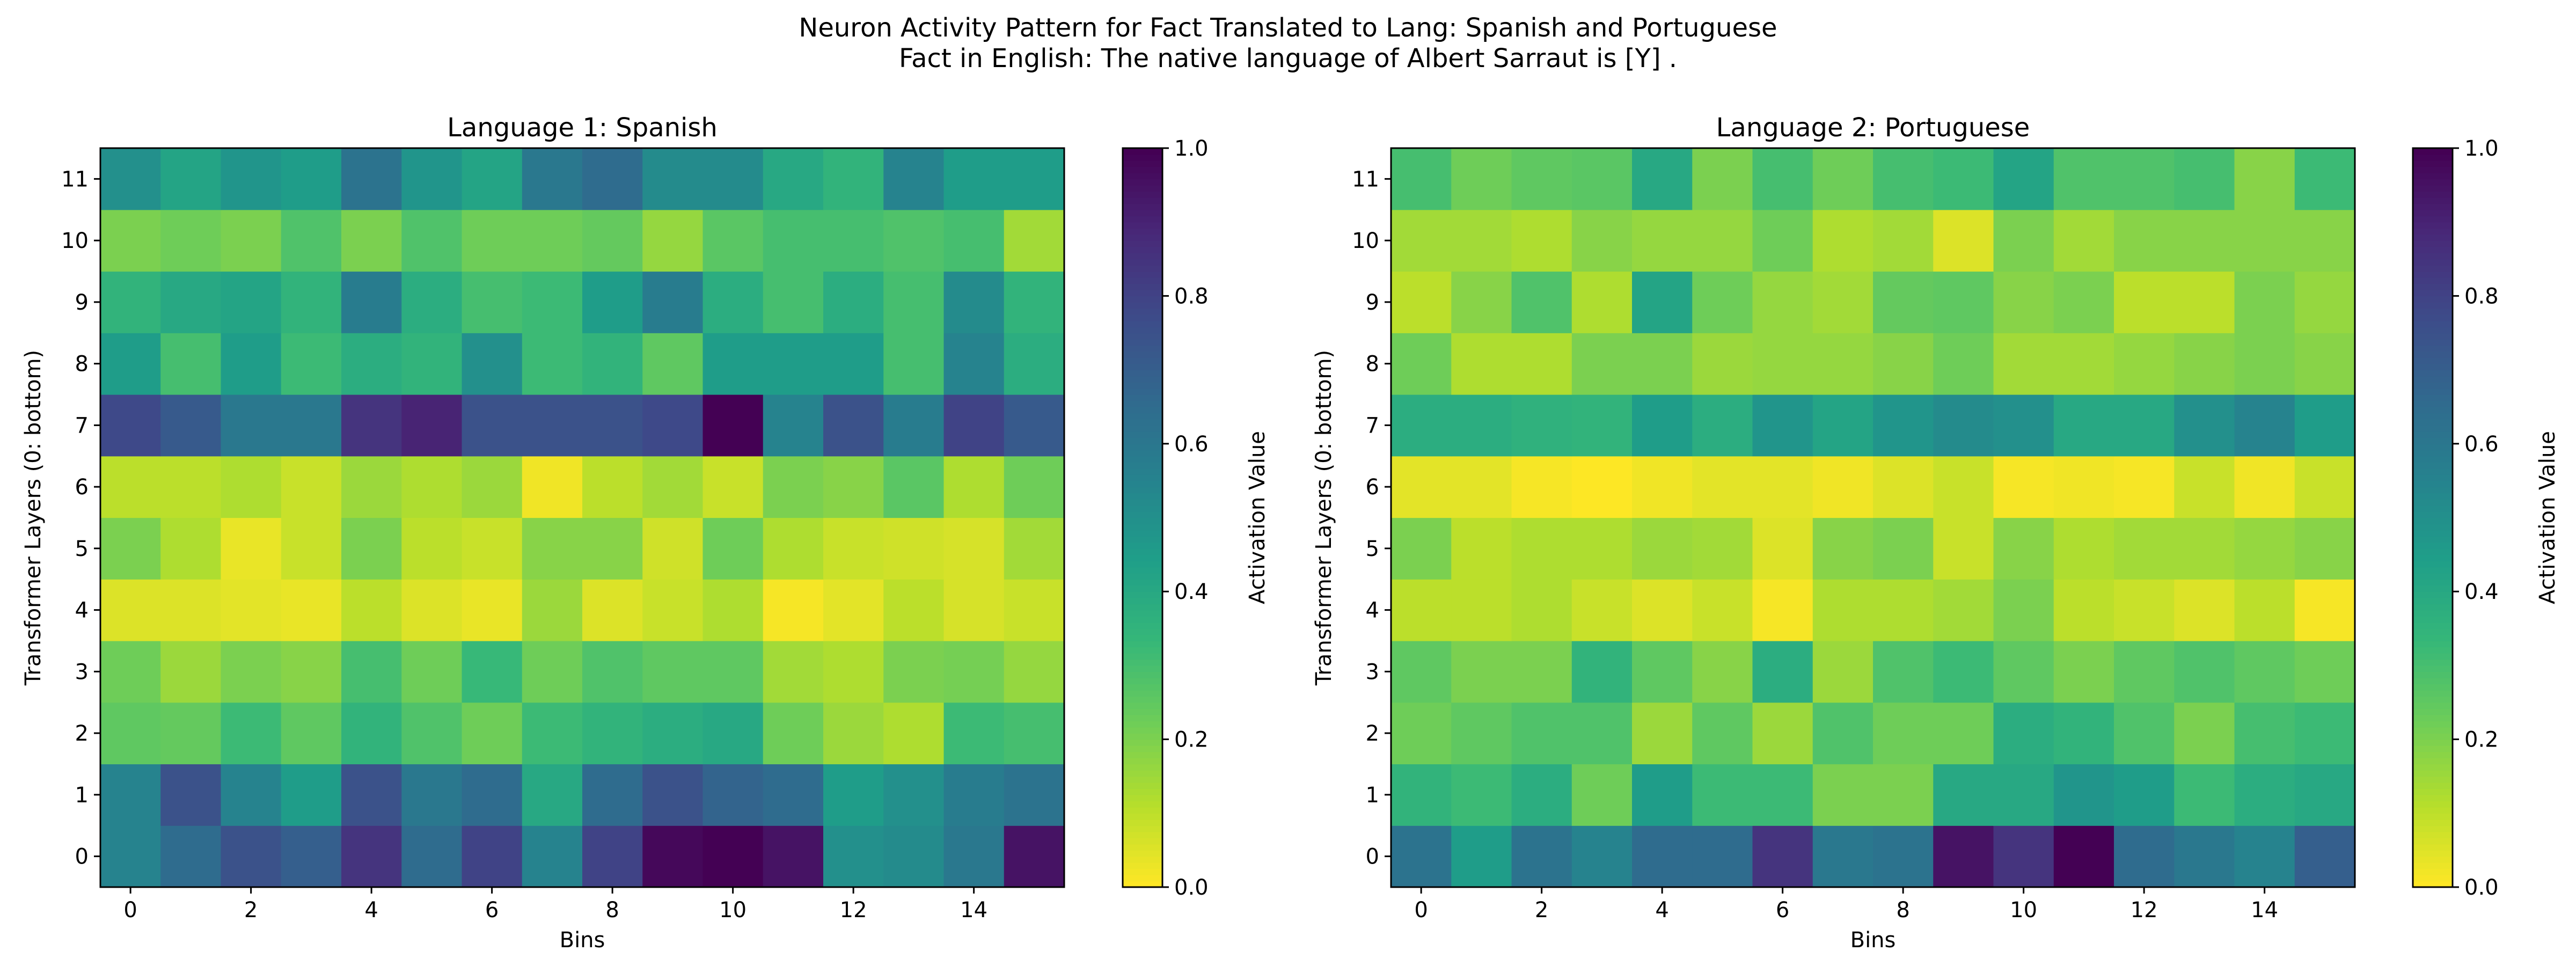 The width and height of the screenshot is (2576, 966). Describe the element at coordinates (1365, 179) in the screenshot. I see `y-tick-label: 11` at that location.